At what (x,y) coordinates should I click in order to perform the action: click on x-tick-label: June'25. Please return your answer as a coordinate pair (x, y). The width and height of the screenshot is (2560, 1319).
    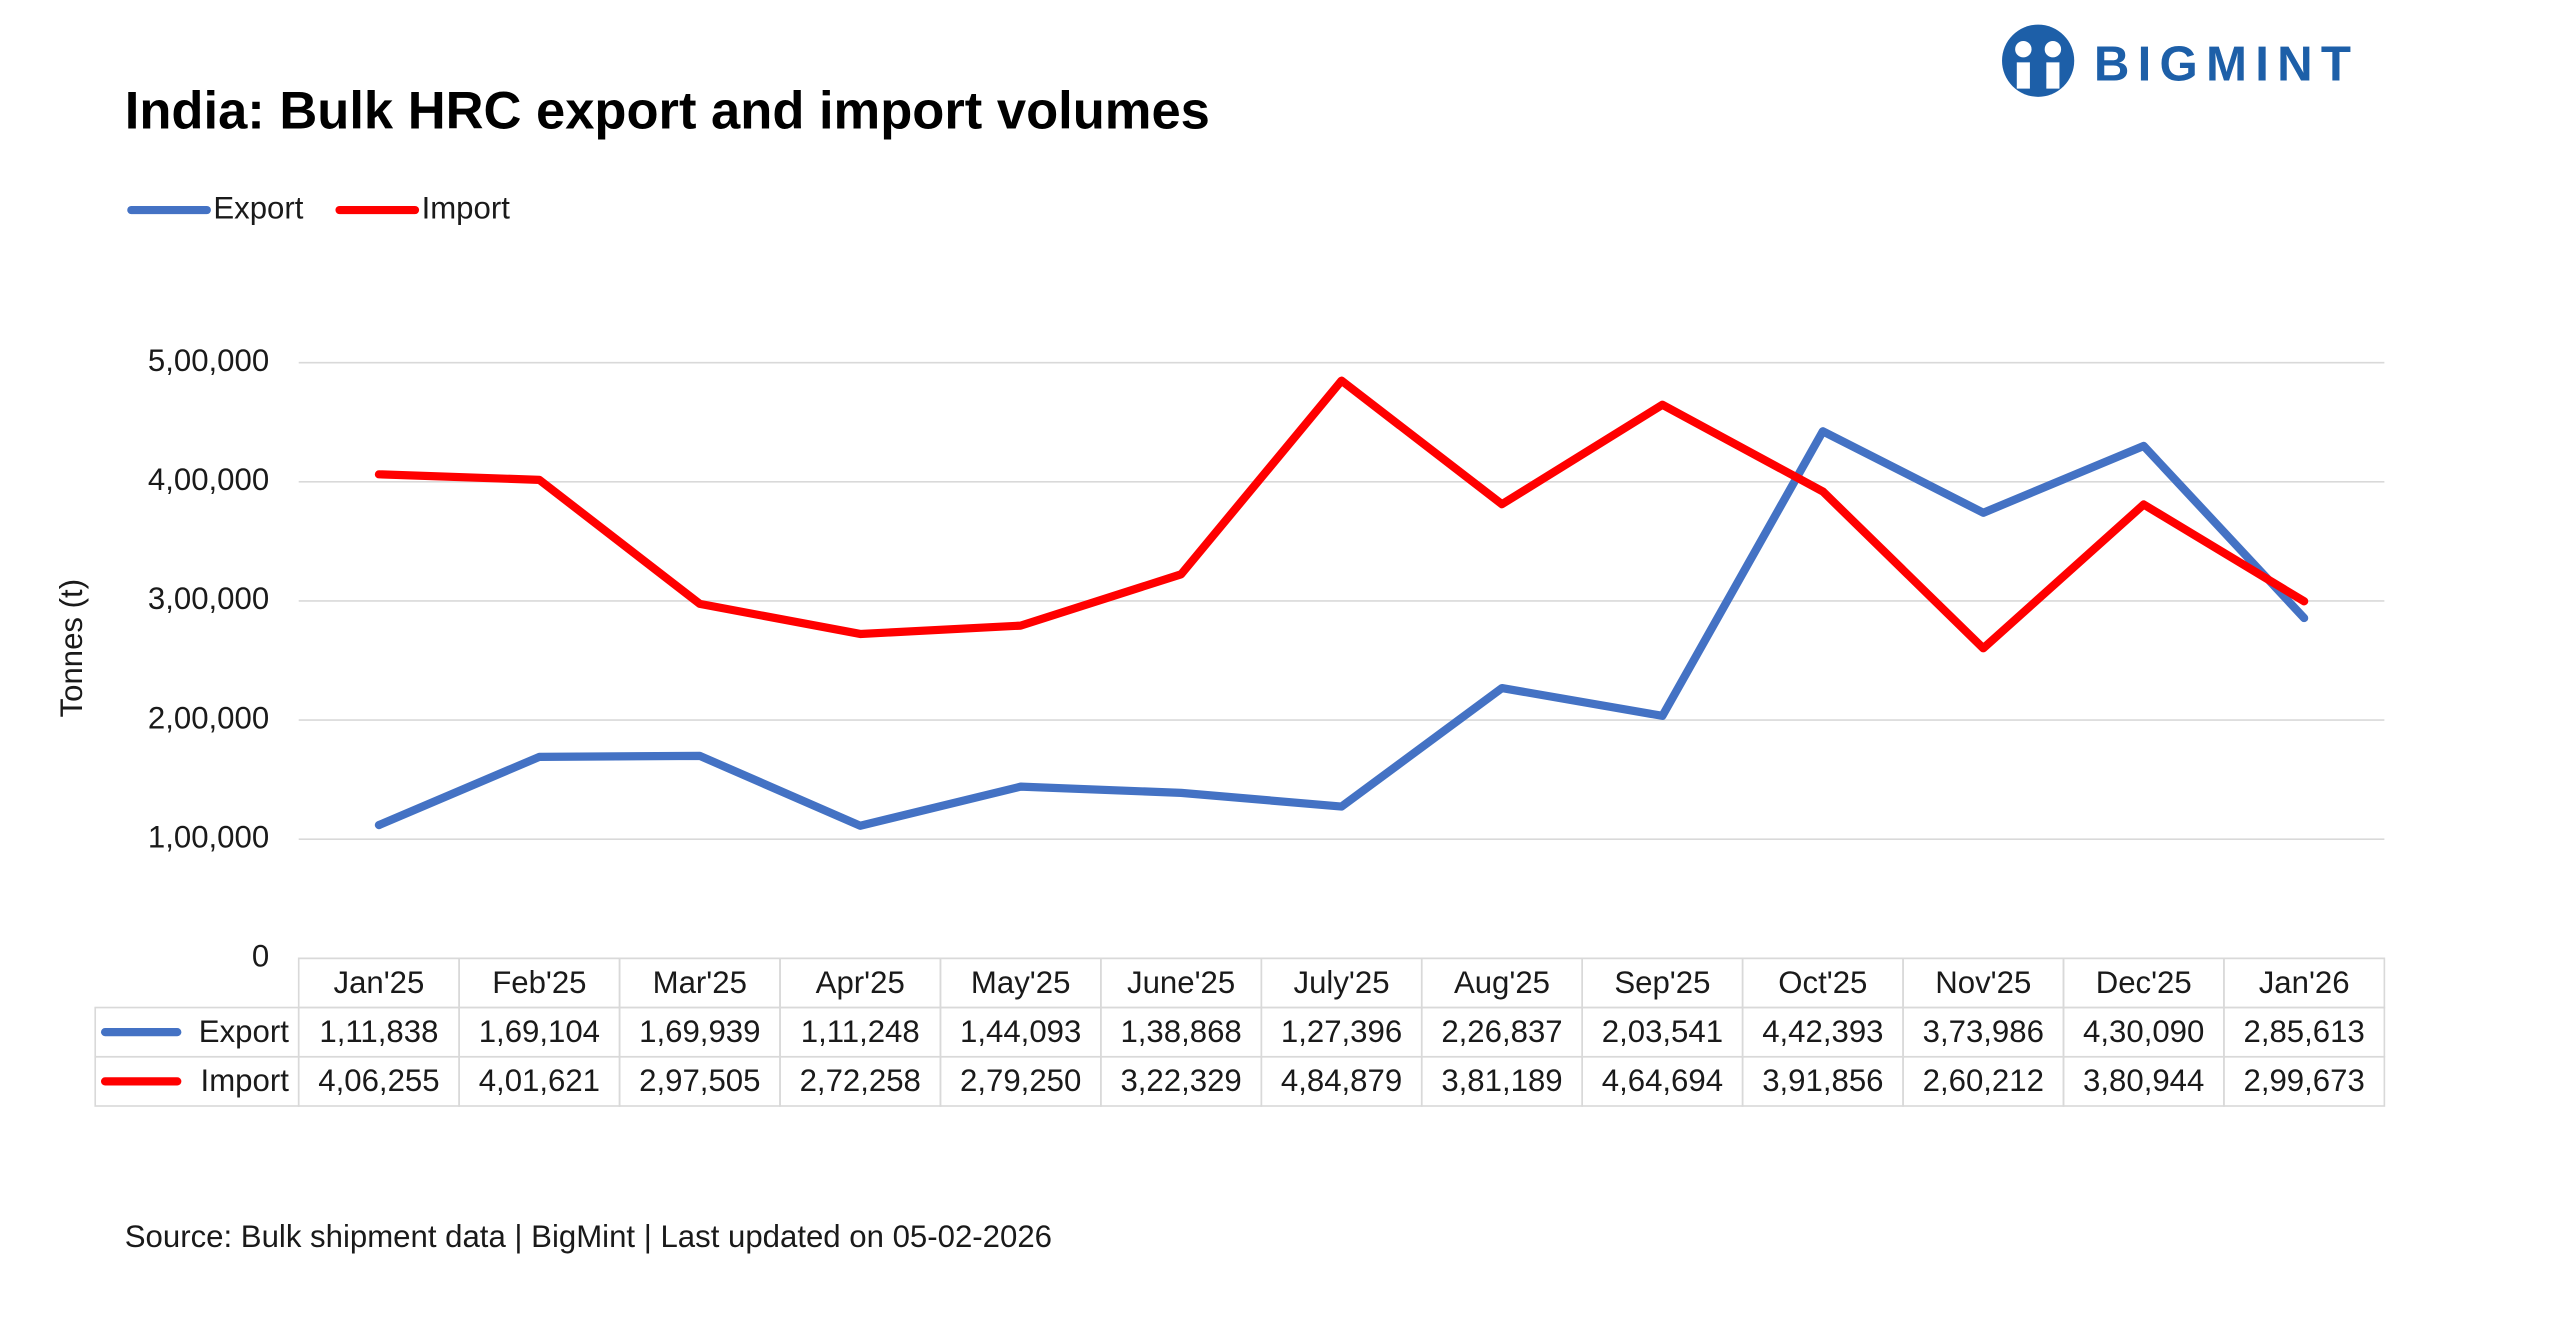
    Looking at the image, I should click on (1181, 982).